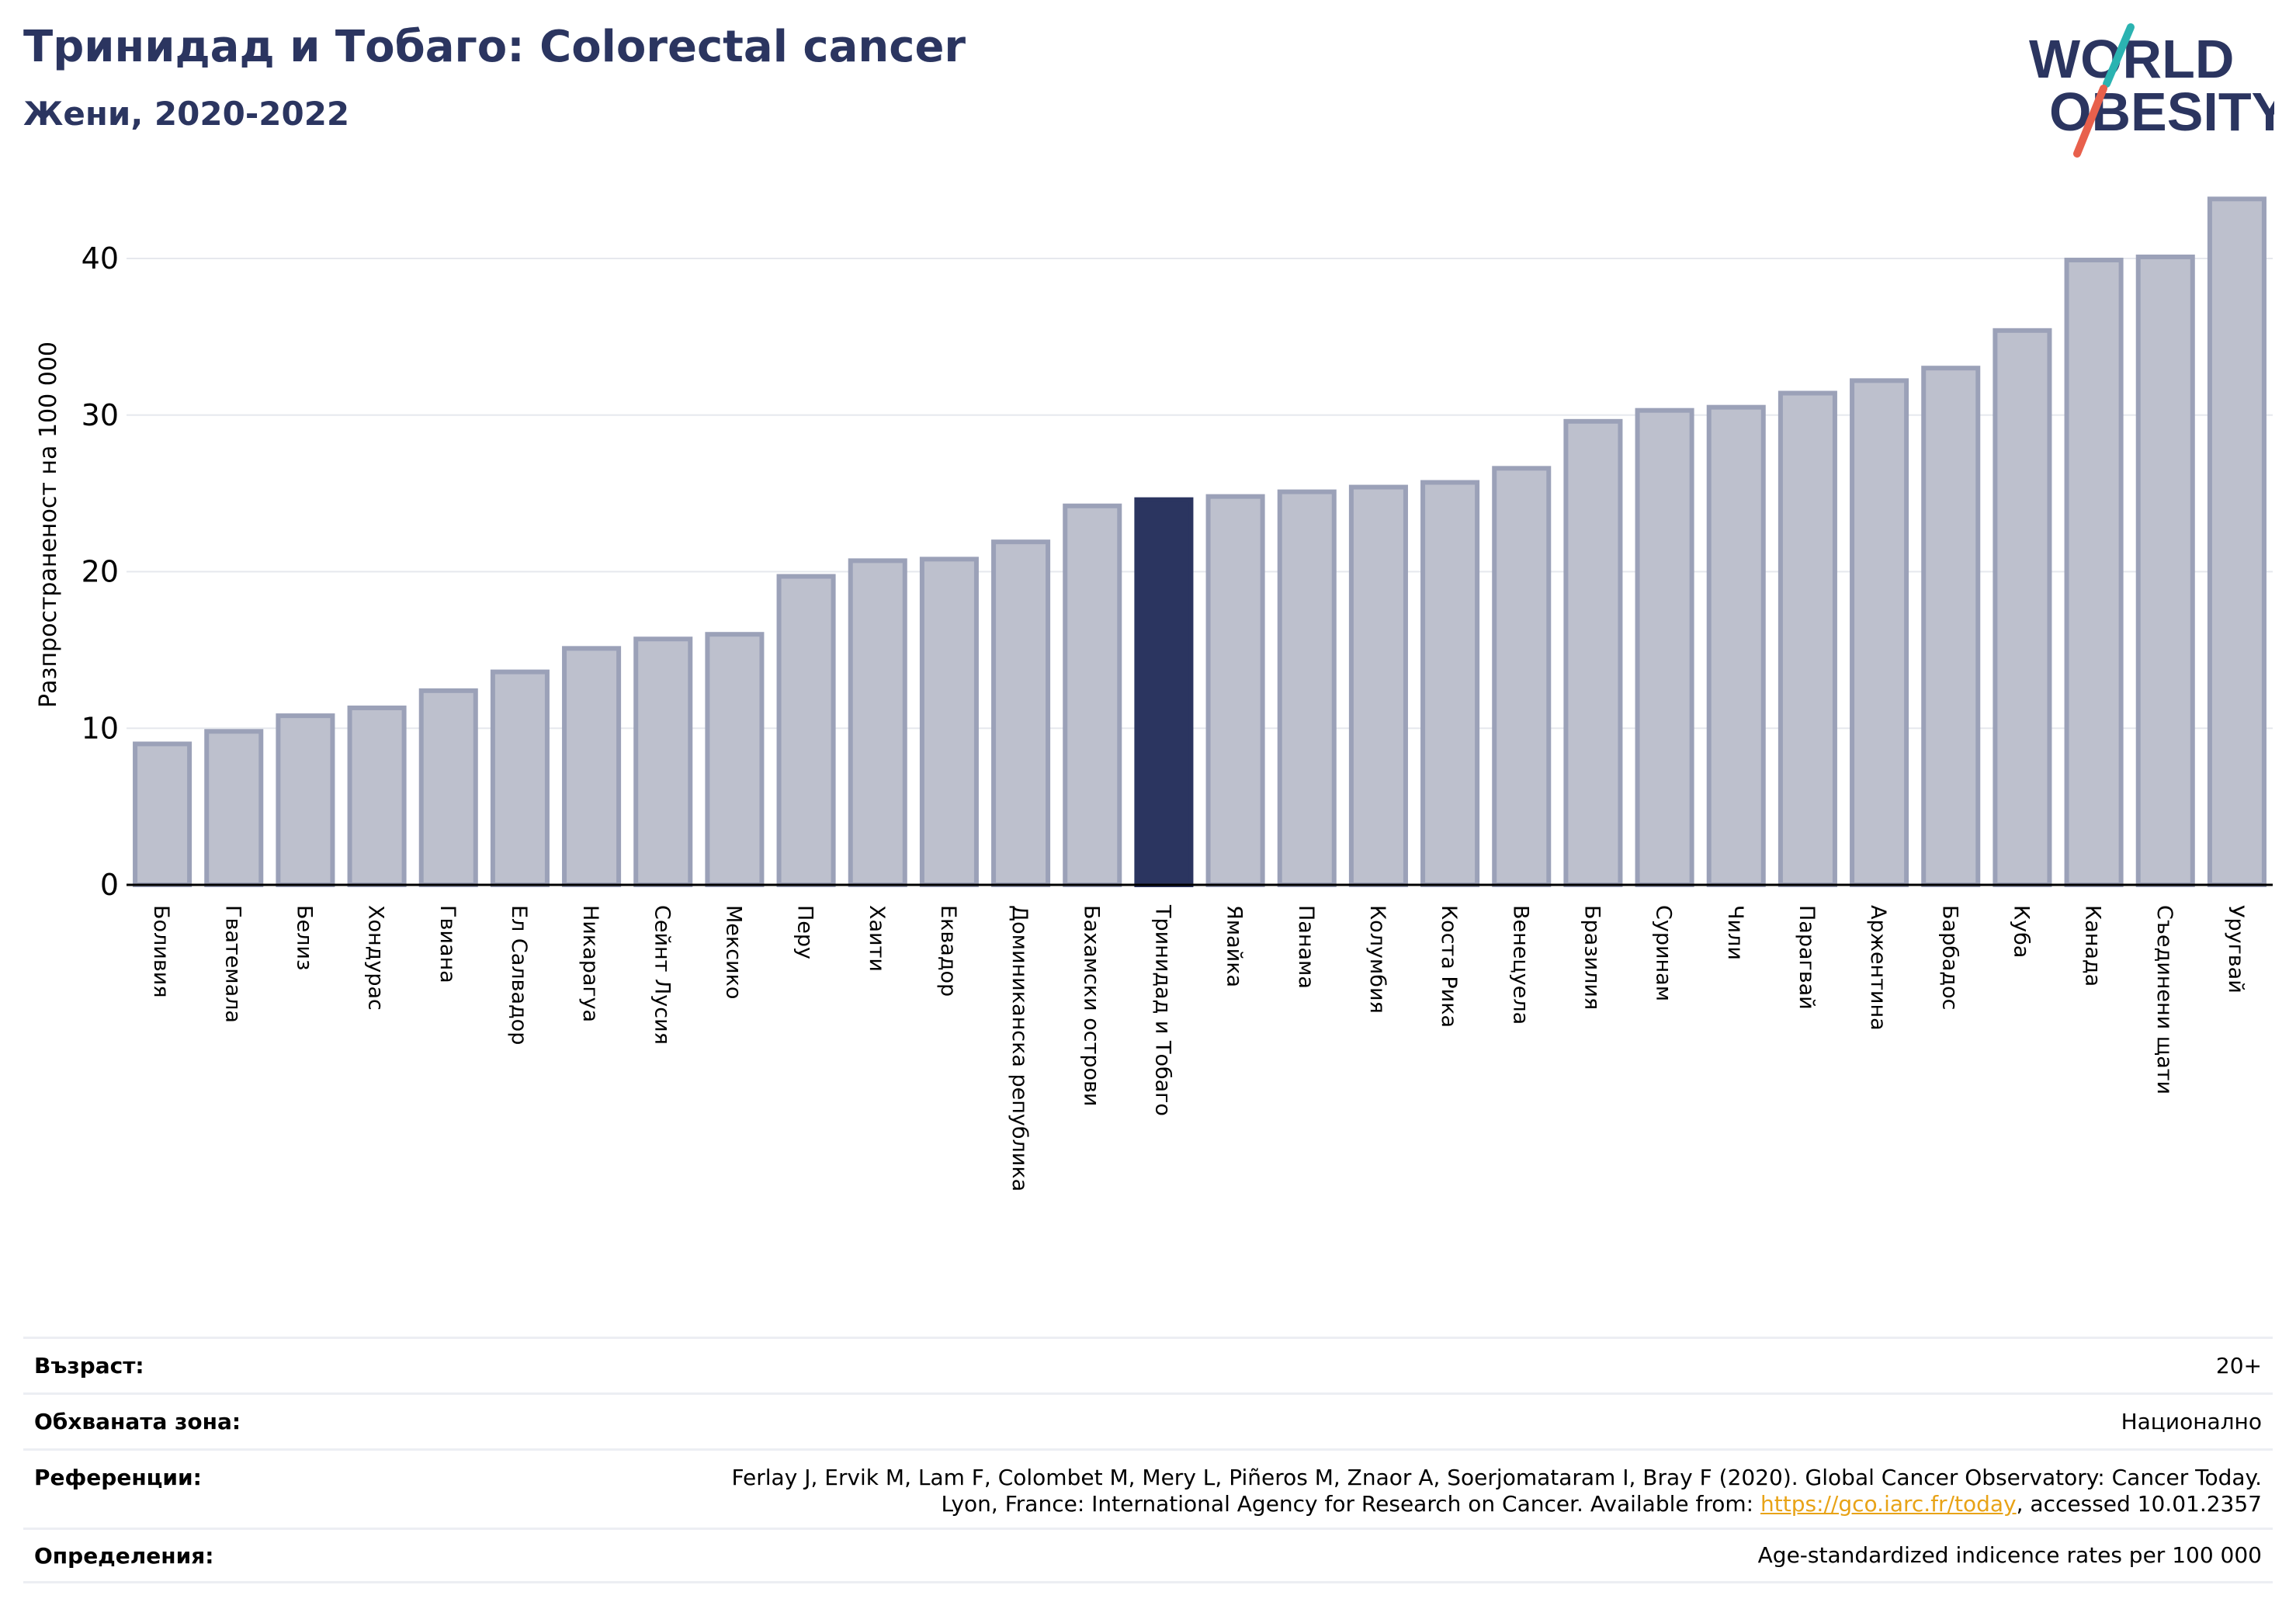 This screenshot has width=2296, height=1623. Describe the element at coordinates (1807, 957) in the screenshot. I see `x-tick-label: Парагвай` at that location.